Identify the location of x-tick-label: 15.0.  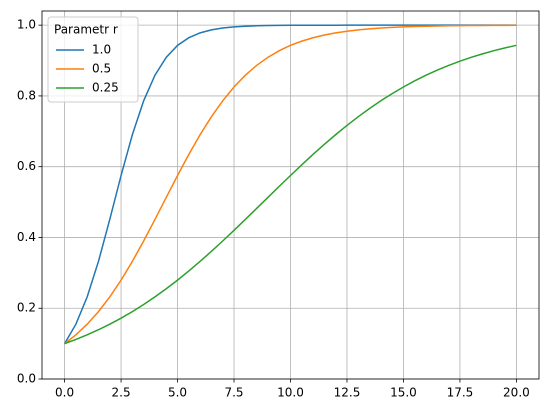
(403, 393).